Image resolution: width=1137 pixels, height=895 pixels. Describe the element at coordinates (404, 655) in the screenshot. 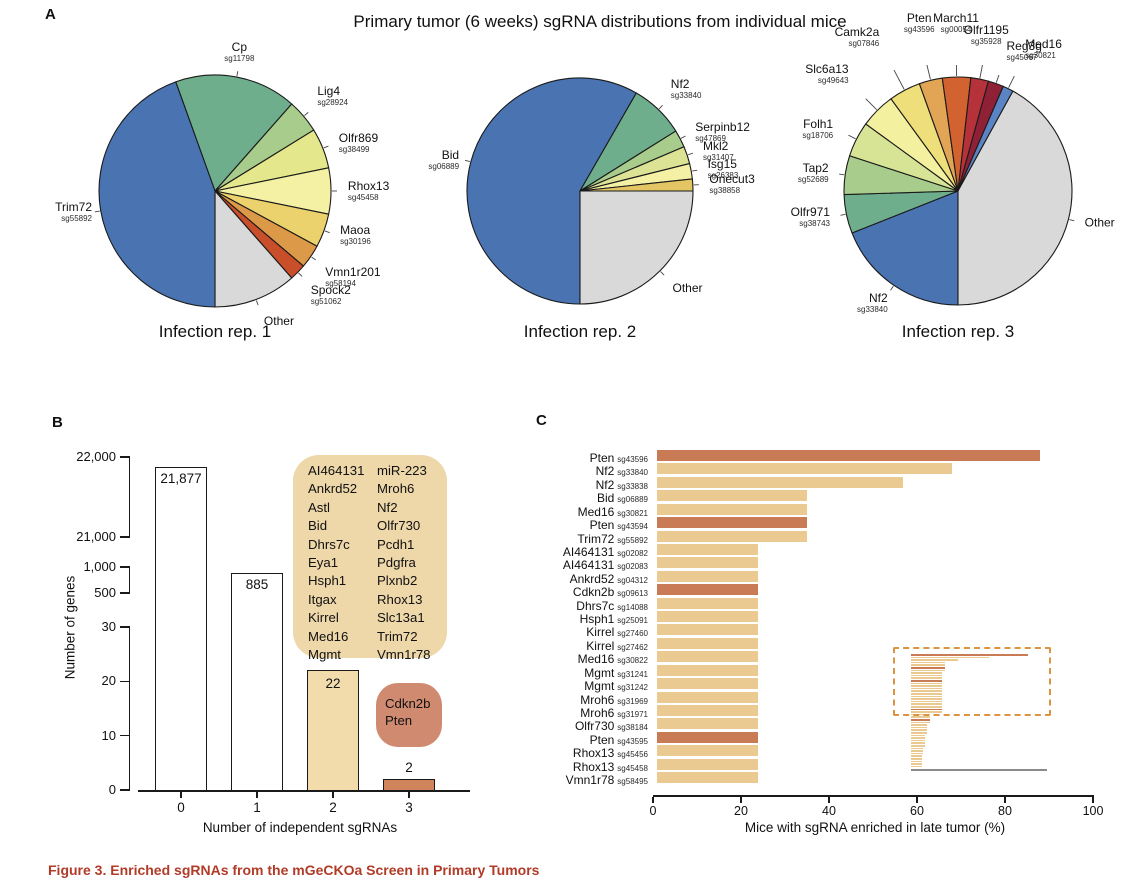

I see `gene-name: Vmn1r78` at that location.